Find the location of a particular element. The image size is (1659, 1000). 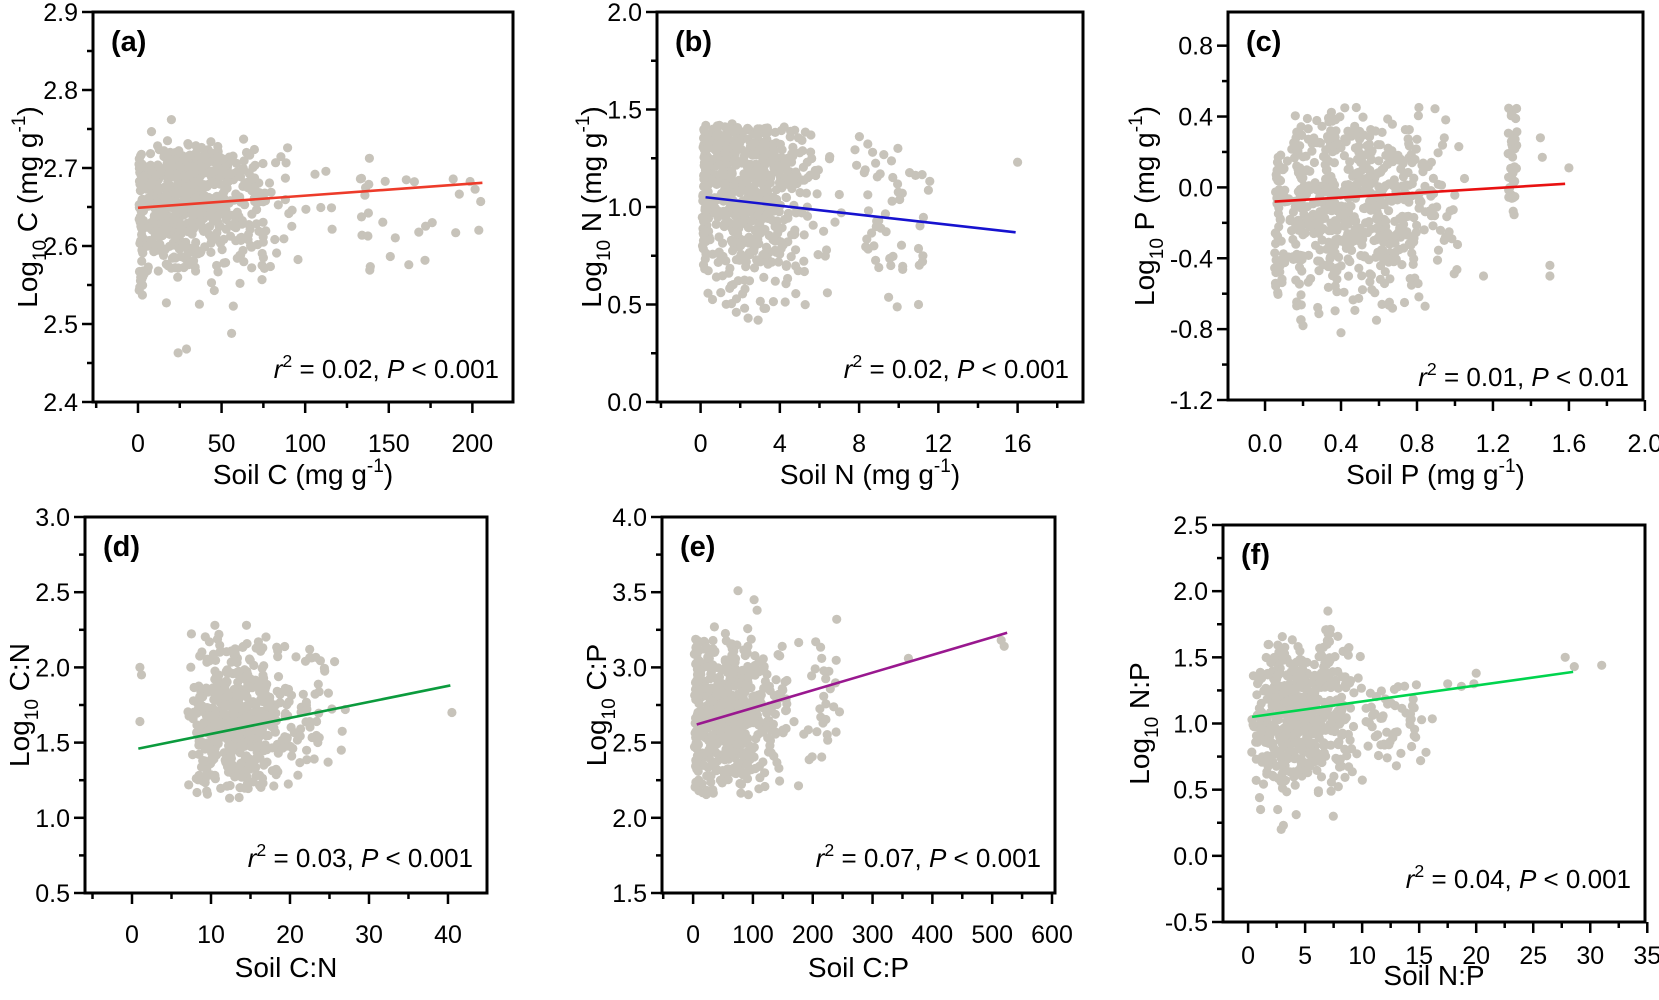

panel-f-xtick-0: 0 is located at coordinates (1248, 956).